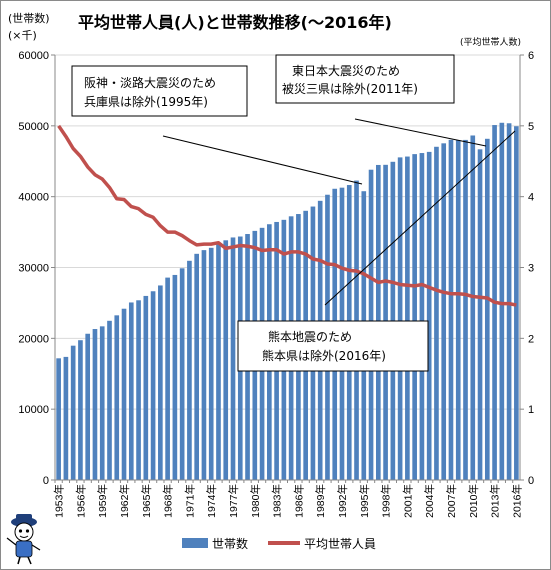  Describe the element at coordinates (531, 410) in the screenshot. I see `y-right-tick-label: 1` at that location.